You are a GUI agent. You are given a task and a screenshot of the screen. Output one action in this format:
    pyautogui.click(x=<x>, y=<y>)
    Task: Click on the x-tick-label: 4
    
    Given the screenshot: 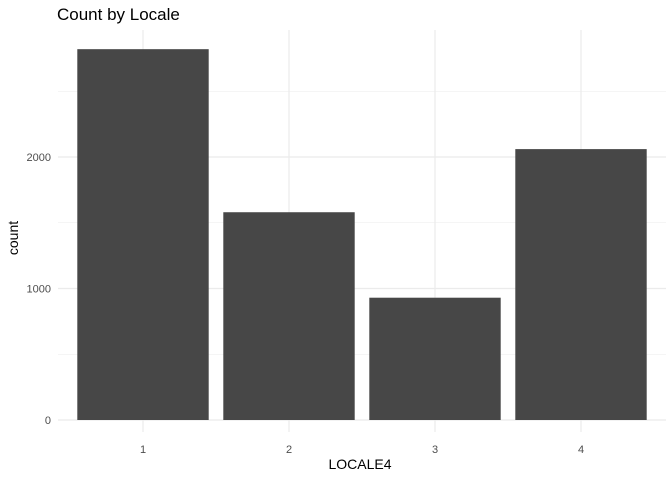 What is the action you would take?
    pyautogui.click(x=581, y=450)
    